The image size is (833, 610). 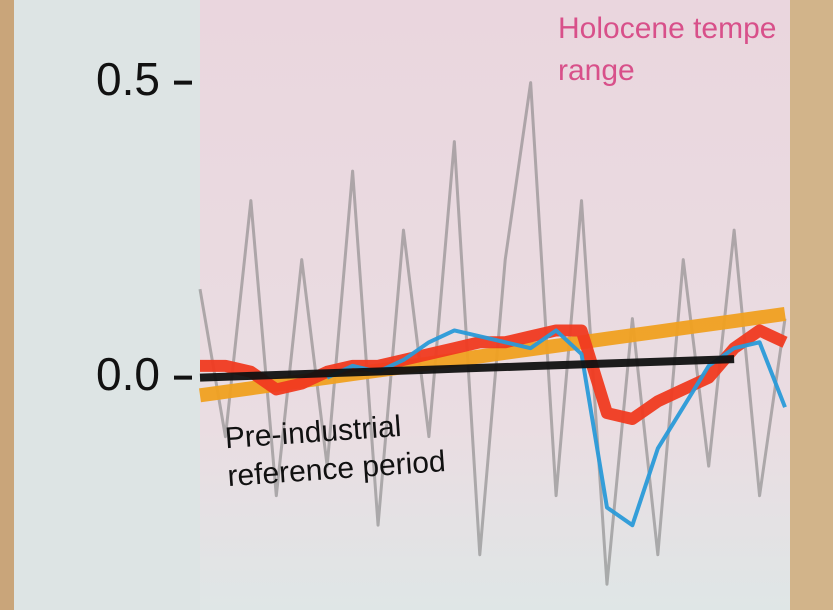 What do you see at coordinates (811, 305) in the screenshot?
I see `frame-right` at bounding box center [811, 305].